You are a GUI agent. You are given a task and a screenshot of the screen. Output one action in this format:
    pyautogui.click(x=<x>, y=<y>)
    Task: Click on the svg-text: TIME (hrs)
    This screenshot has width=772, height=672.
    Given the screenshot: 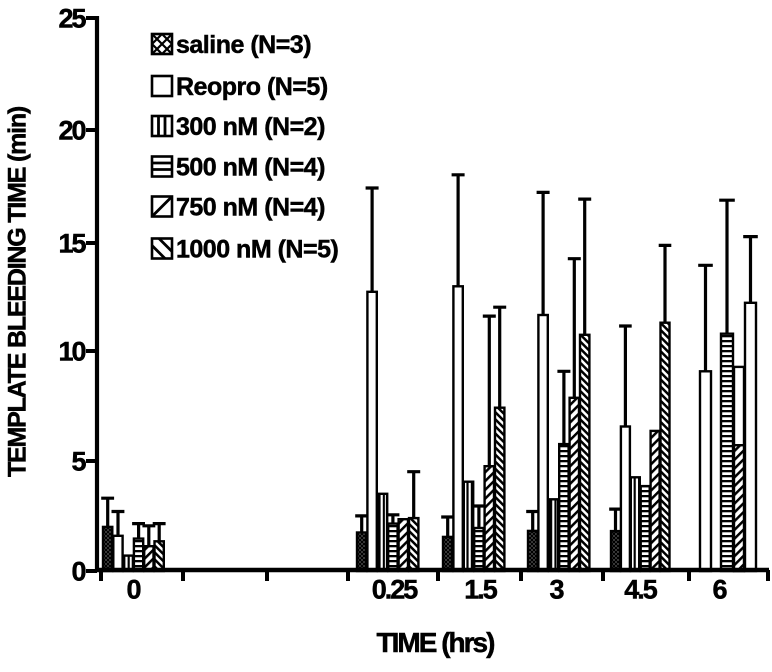 What is the action you would take?
    pyautogui.click(x=436, y=642)
    